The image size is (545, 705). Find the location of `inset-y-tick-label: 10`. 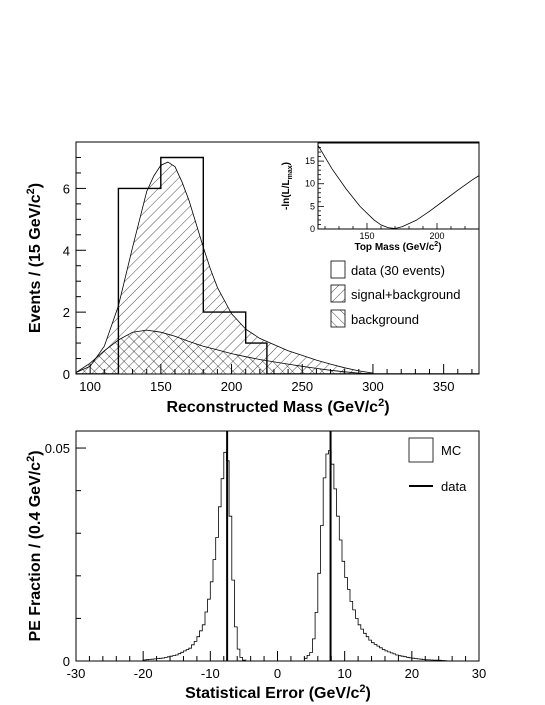

inset-y-tick-label: 10 is located at coordinates (310, 184).